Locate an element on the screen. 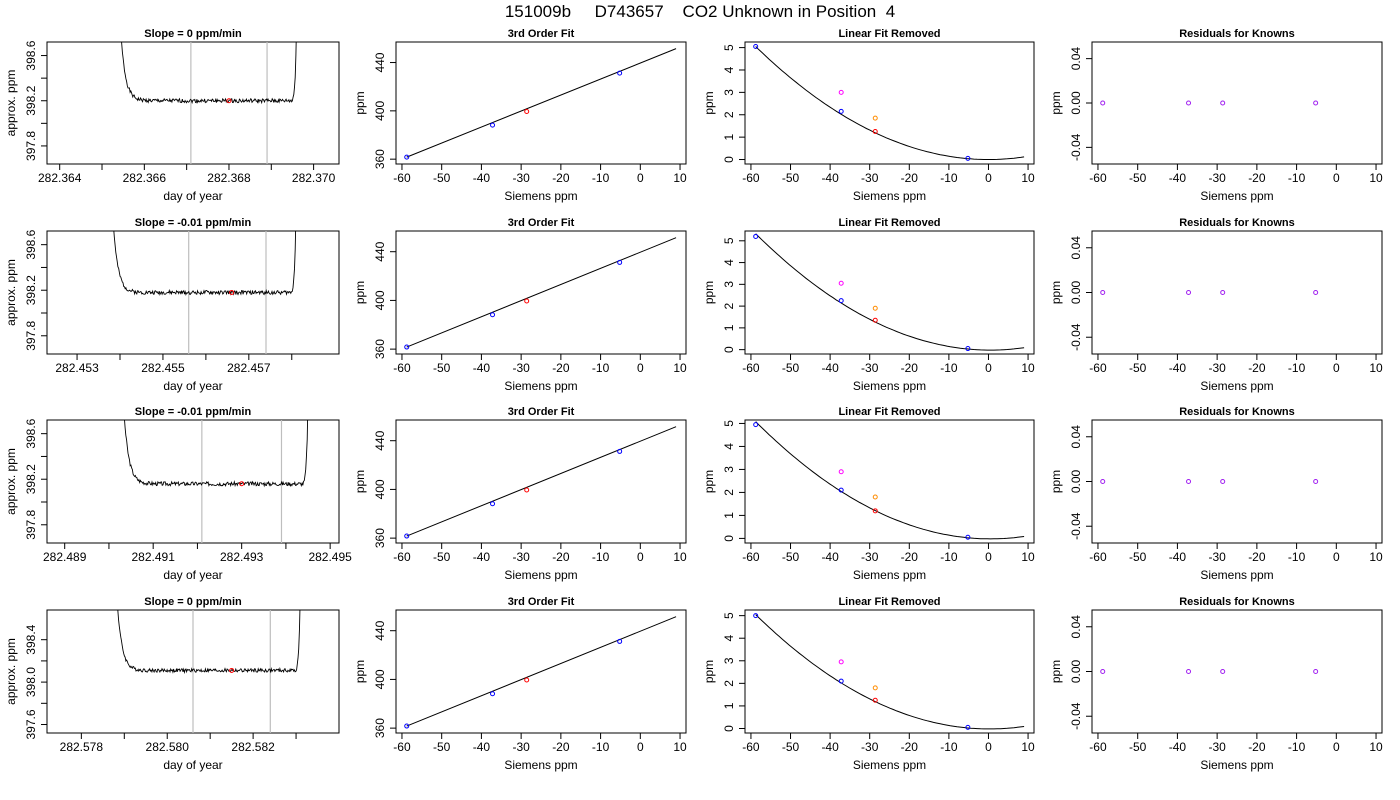 The image size is (1400, 800). trace-line is located at coordinates (205, 263).